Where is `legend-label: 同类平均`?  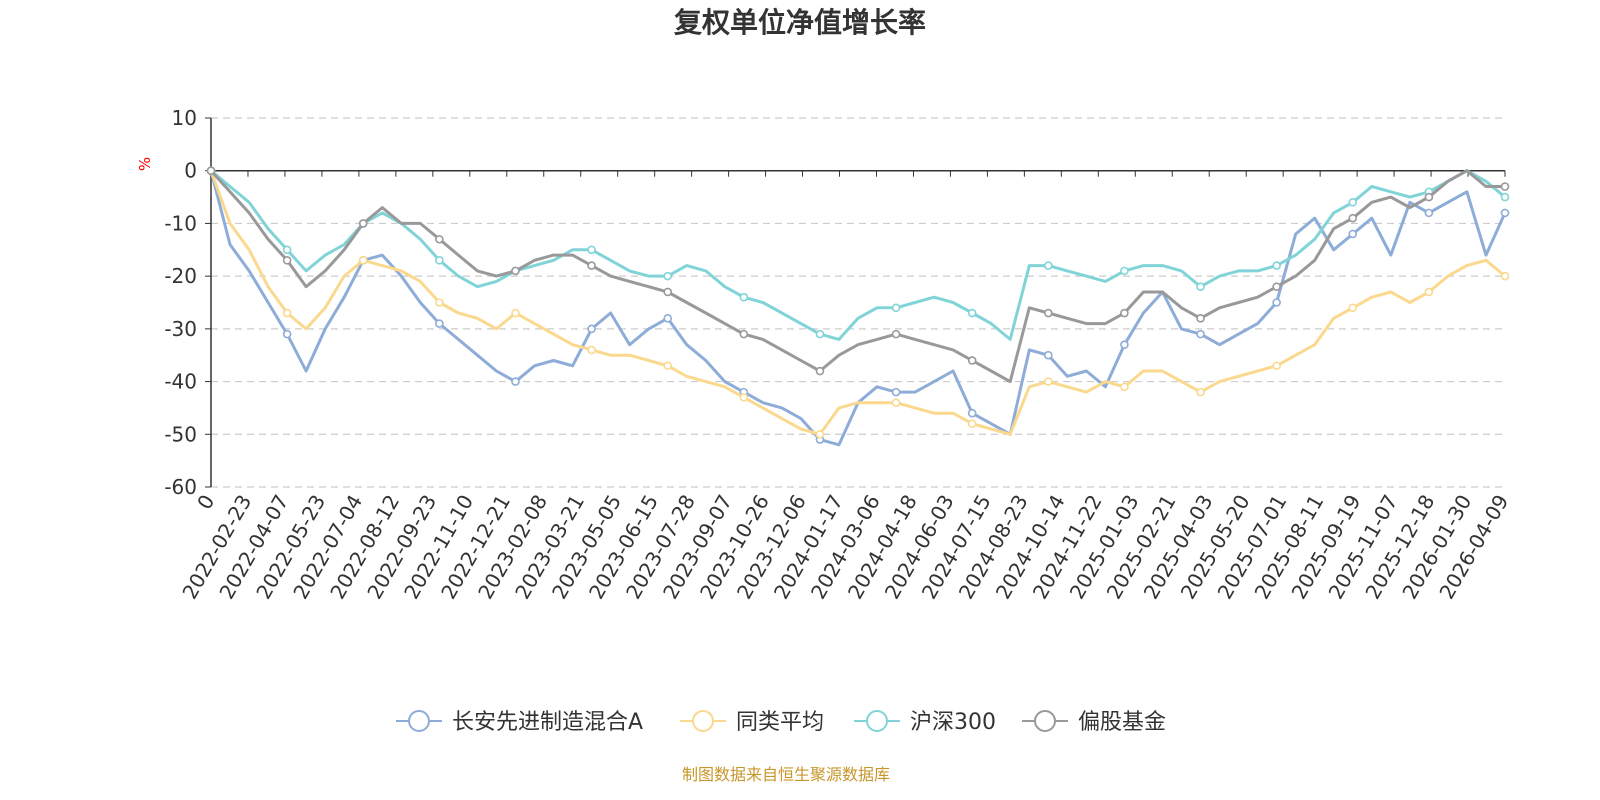 legend-label: 同类平均 is located at coordinates (780, 722).